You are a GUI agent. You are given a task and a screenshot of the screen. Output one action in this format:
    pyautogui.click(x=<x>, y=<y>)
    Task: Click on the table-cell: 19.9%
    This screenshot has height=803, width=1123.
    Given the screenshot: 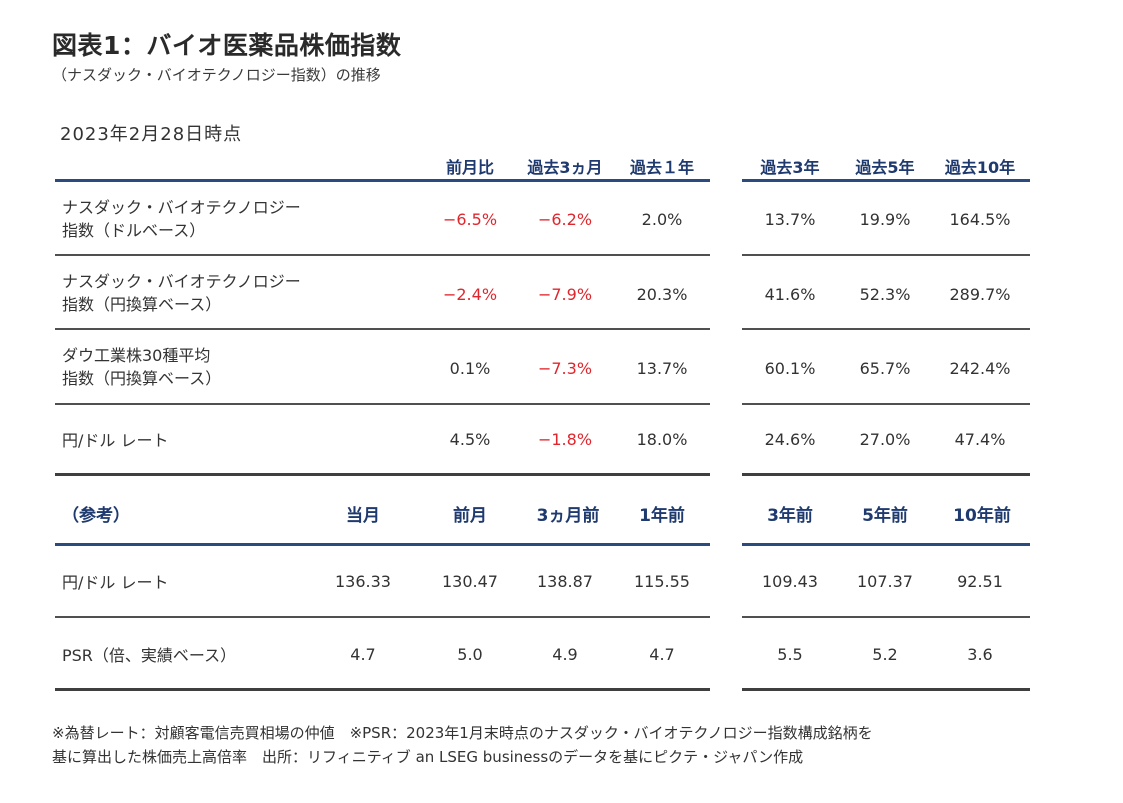 What is the action you would take?
    pyautogui.click(x=885, y=219)
    